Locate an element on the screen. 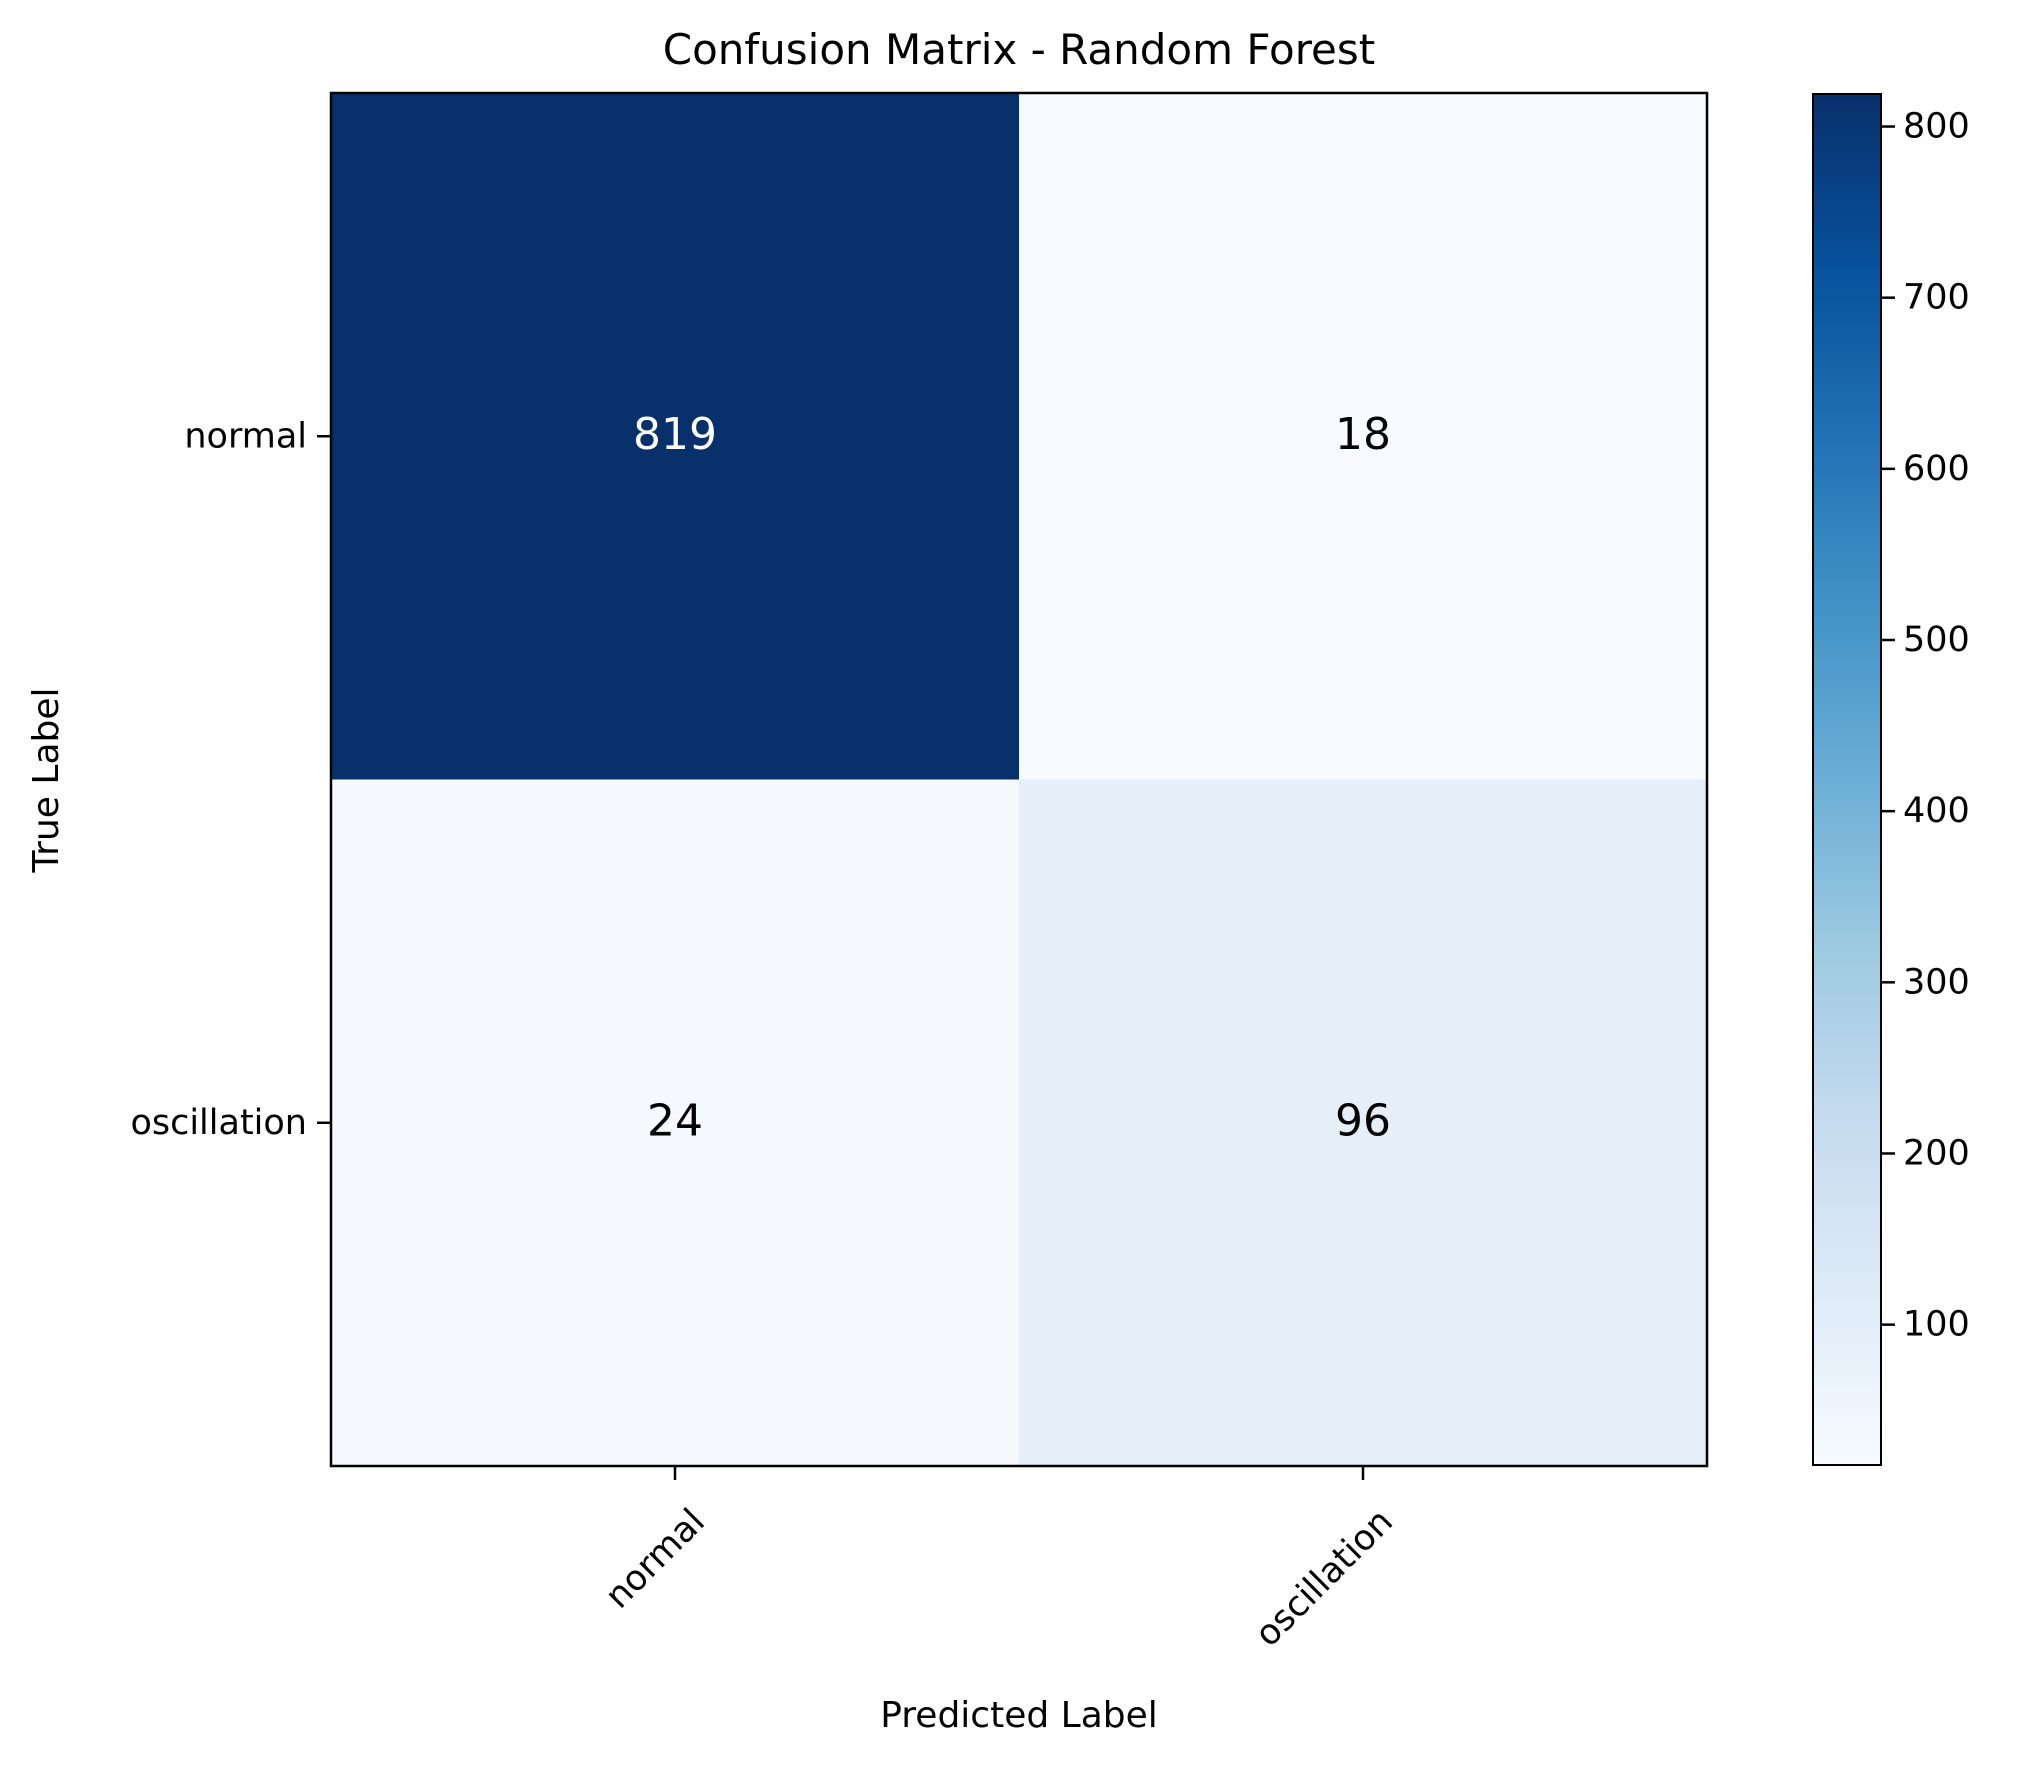  cell-value-label: 24 is located at coordinates (675, 1120).